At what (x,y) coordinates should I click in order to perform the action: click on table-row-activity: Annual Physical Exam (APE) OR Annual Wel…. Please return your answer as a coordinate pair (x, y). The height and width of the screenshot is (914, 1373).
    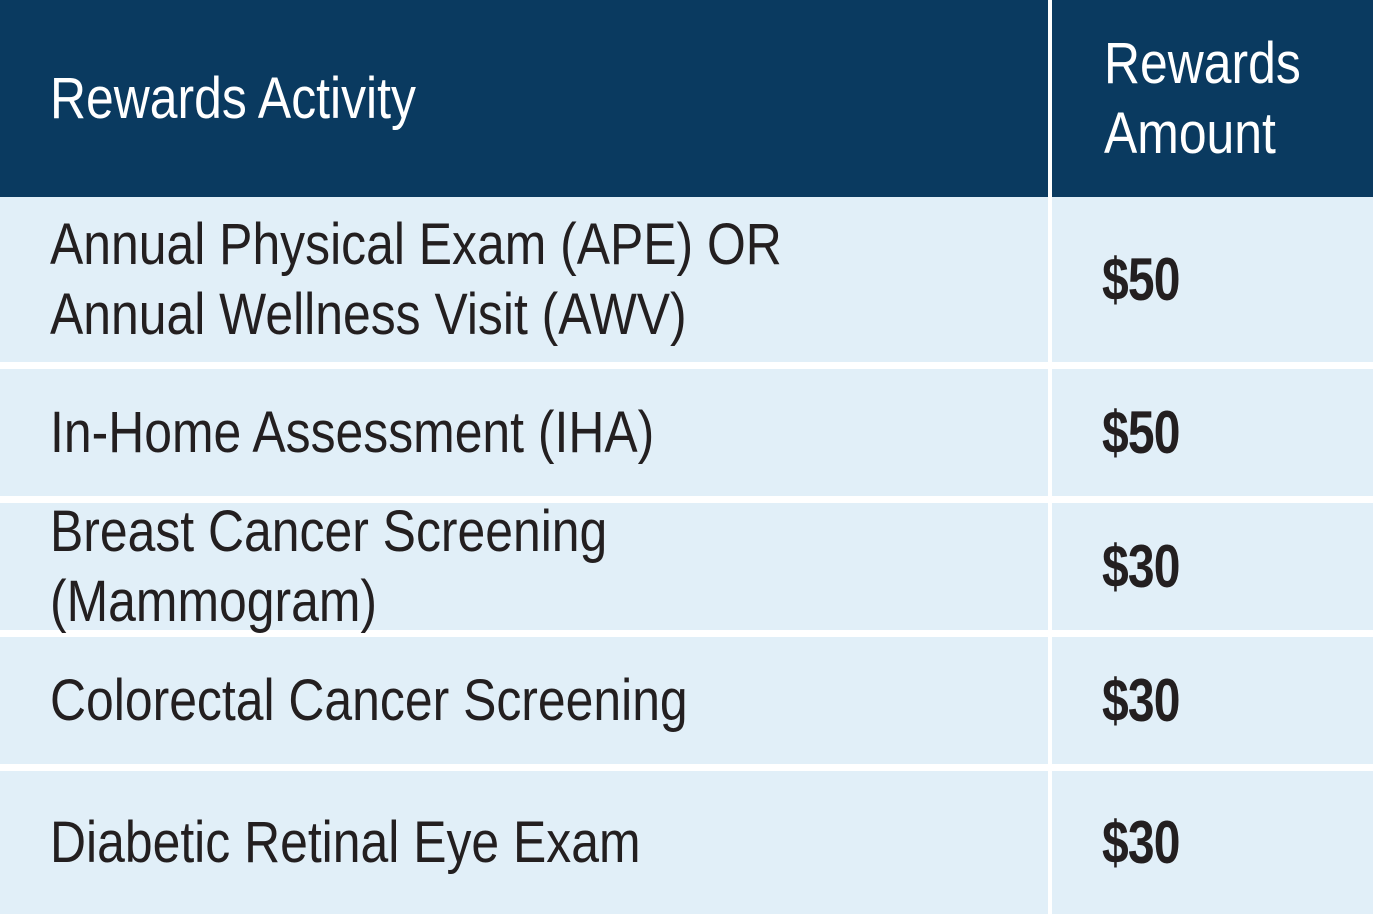
    Looking at the image, I should click on (526, 279).